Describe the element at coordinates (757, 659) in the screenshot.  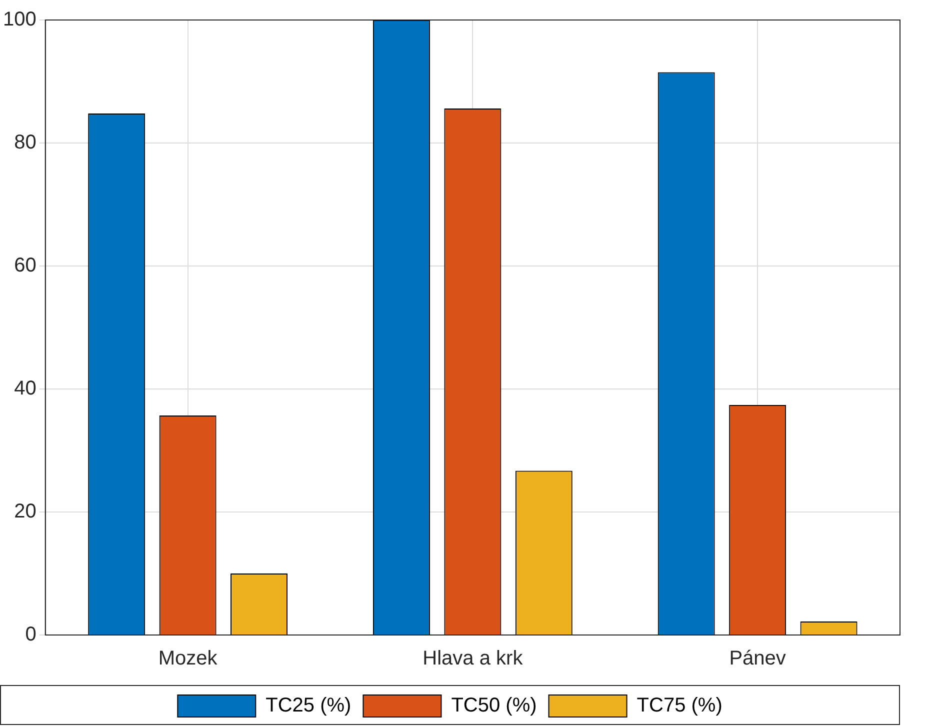
I see `x-tick-label: Pánev` at that location.